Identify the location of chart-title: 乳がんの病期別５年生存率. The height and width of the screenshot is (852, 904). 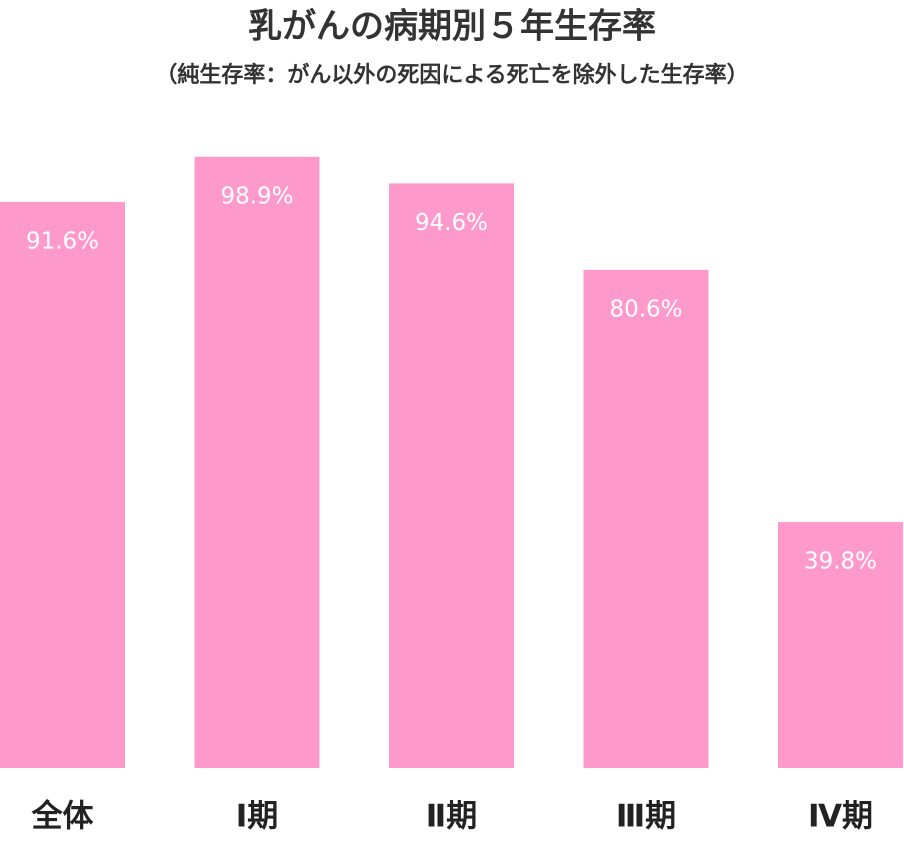
(452, 27).